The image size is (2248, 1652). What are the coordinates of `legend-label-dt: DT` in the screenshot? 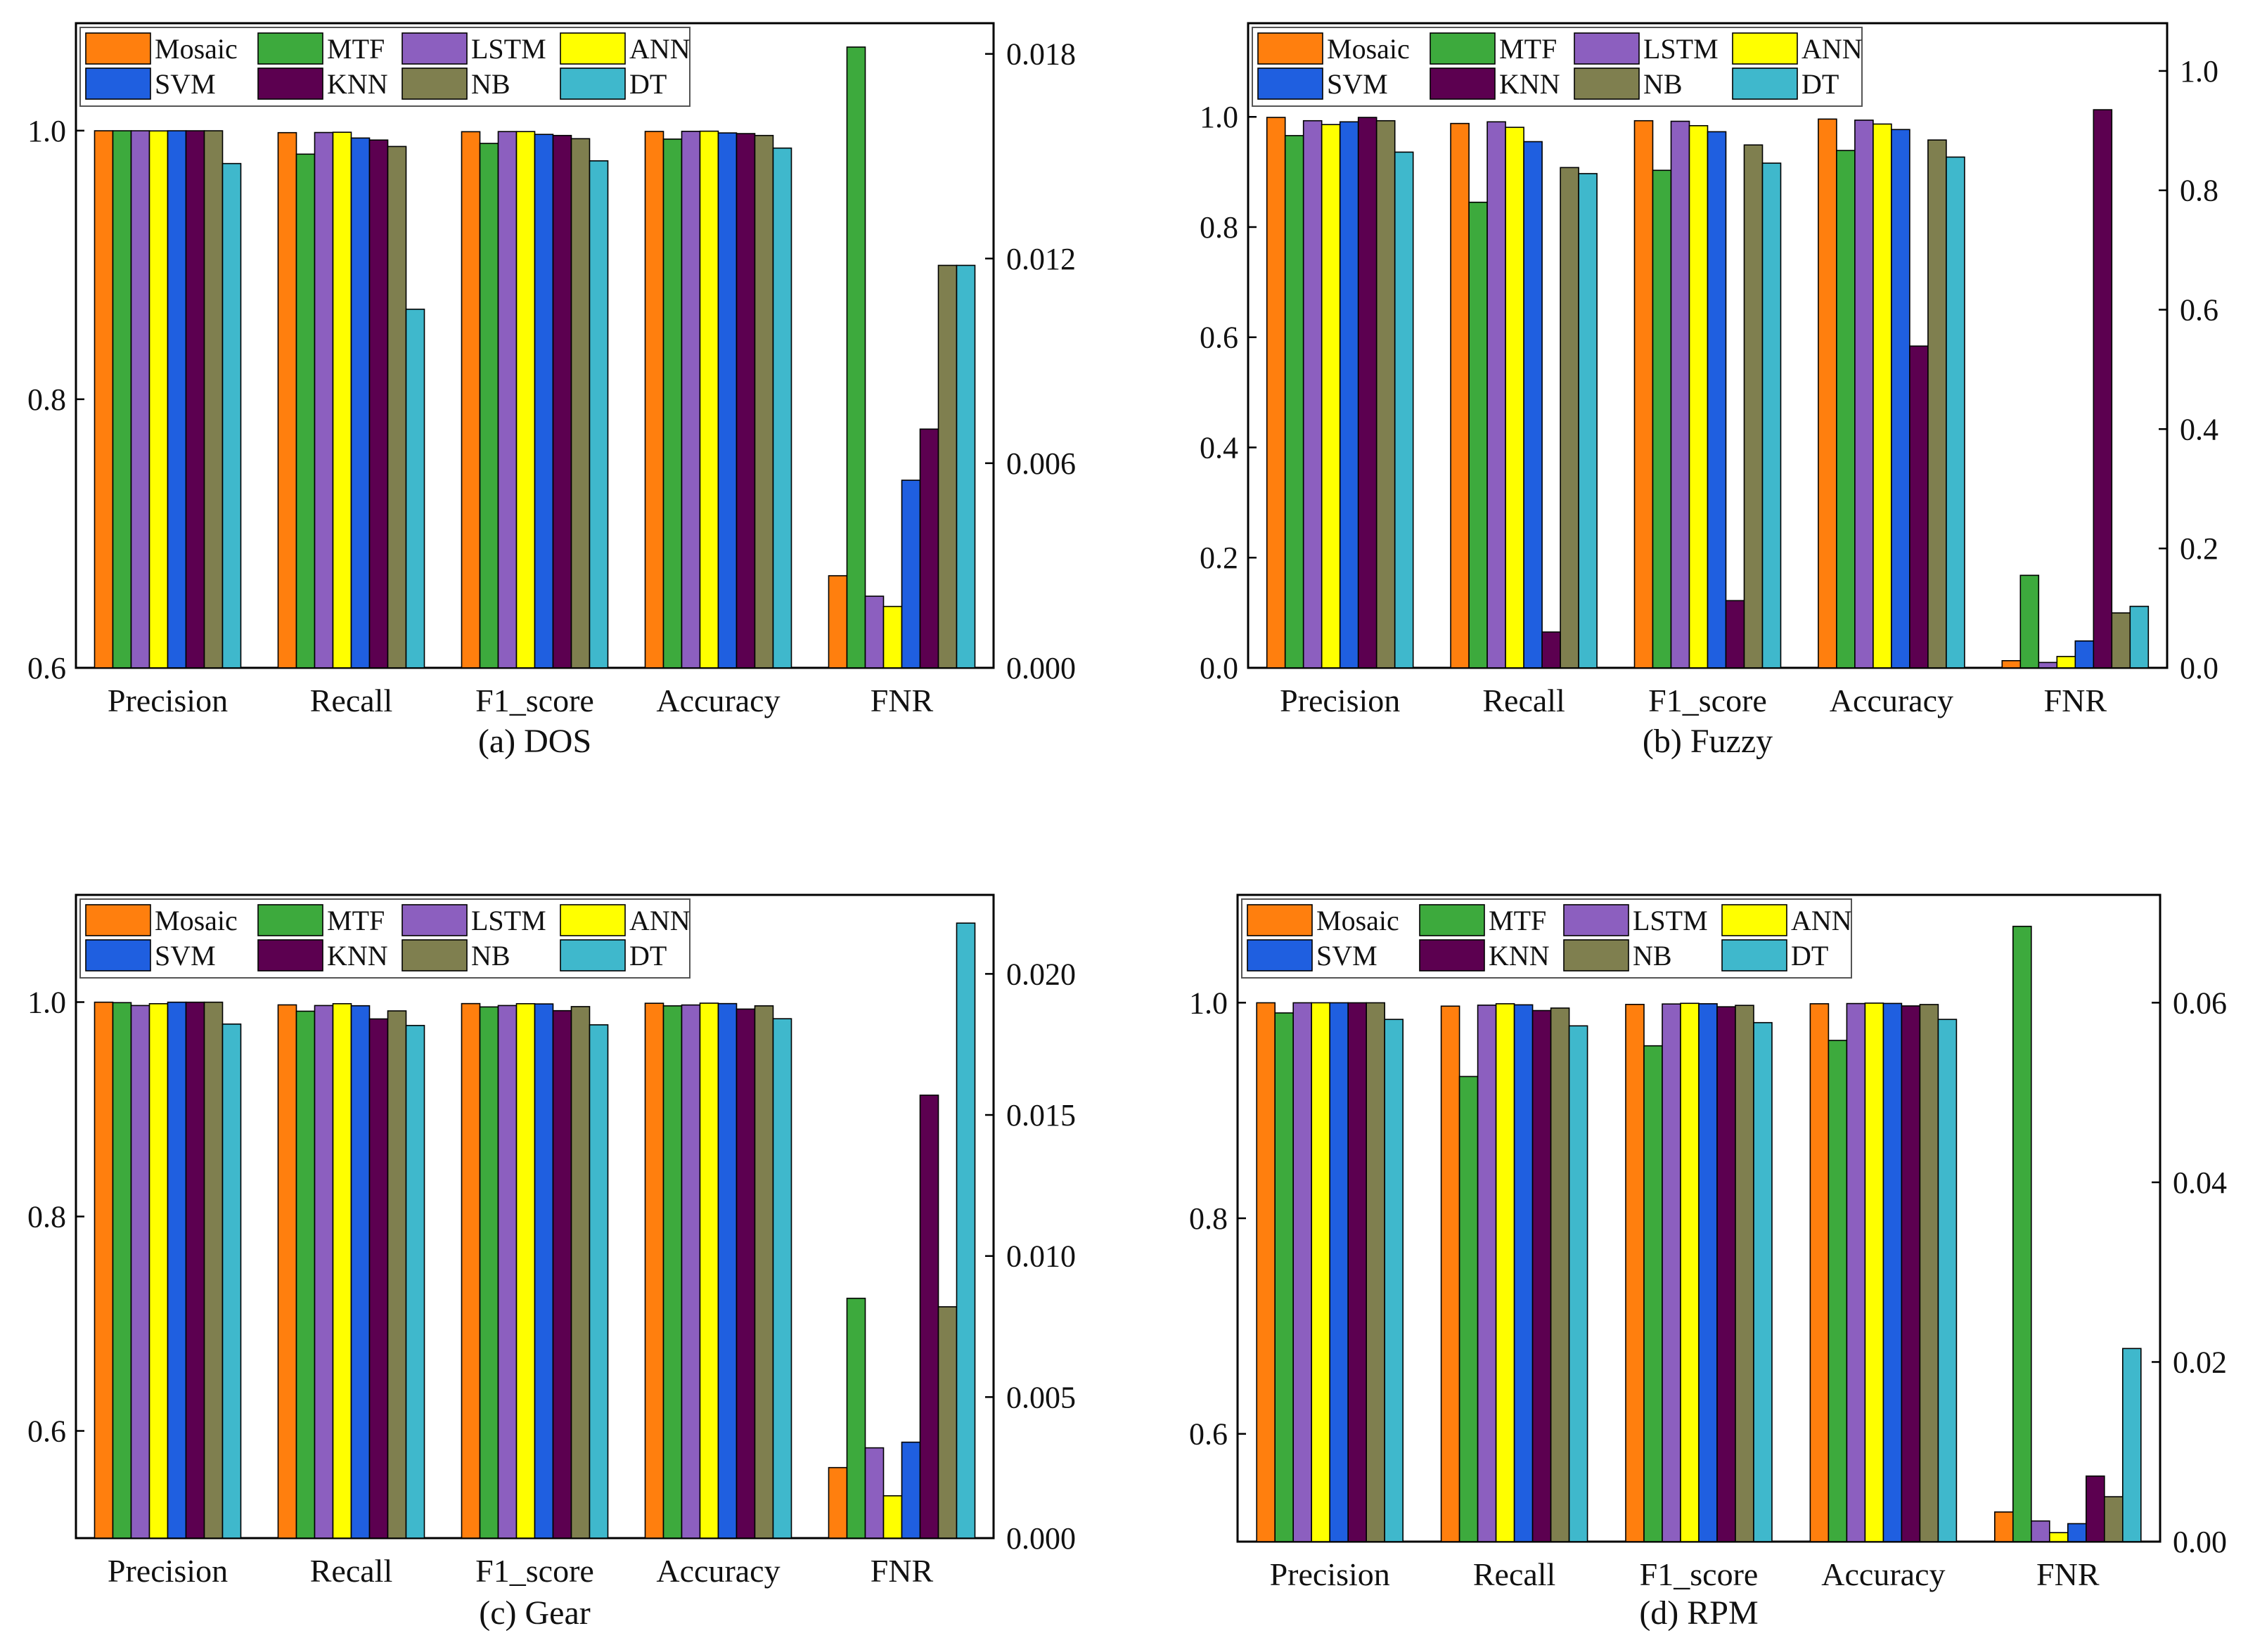 It's located at (648, 956).